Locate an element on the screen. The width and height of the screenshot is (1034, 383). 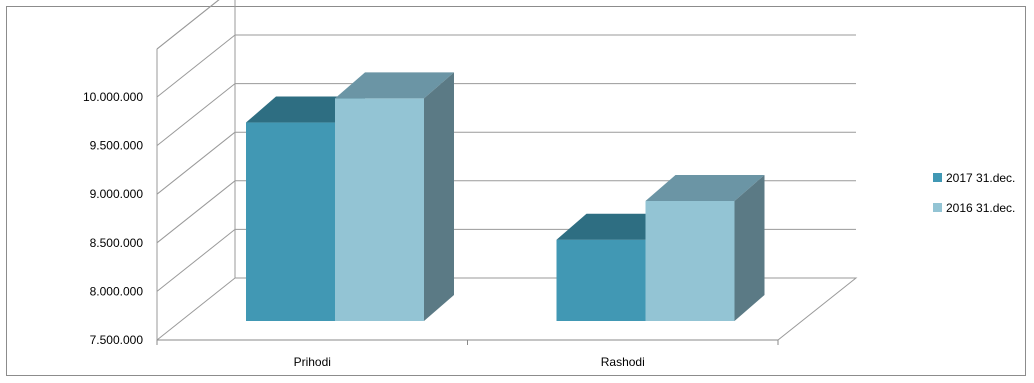
y-tick-label: 8.500.000 is located at coordinates (117, 243).